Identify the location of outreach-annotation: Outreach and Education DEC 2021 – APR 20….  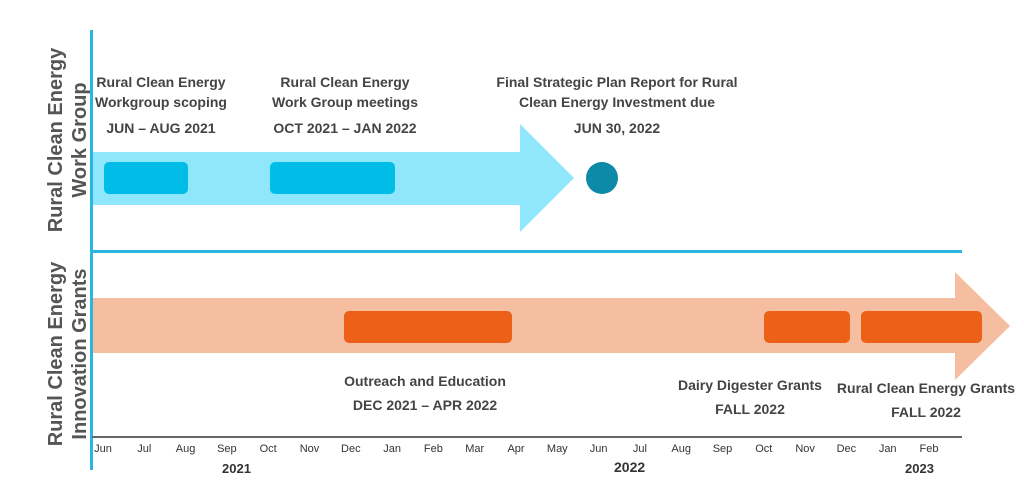
(425, 393).